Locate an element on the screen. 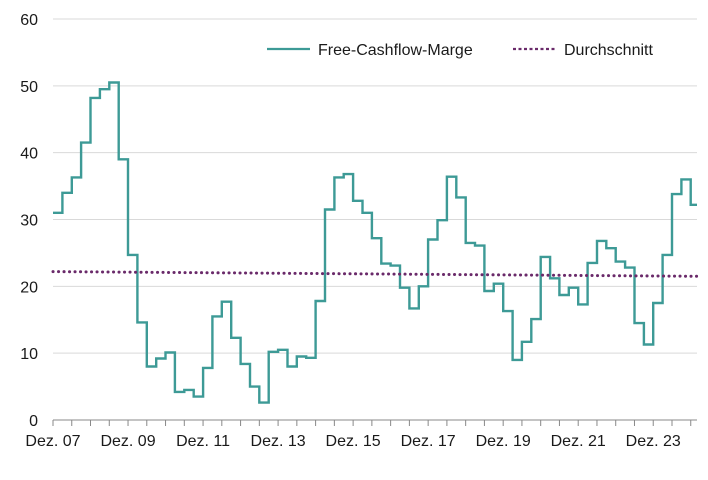  y-tick-label: 60 is located at coordinates (29, 20).